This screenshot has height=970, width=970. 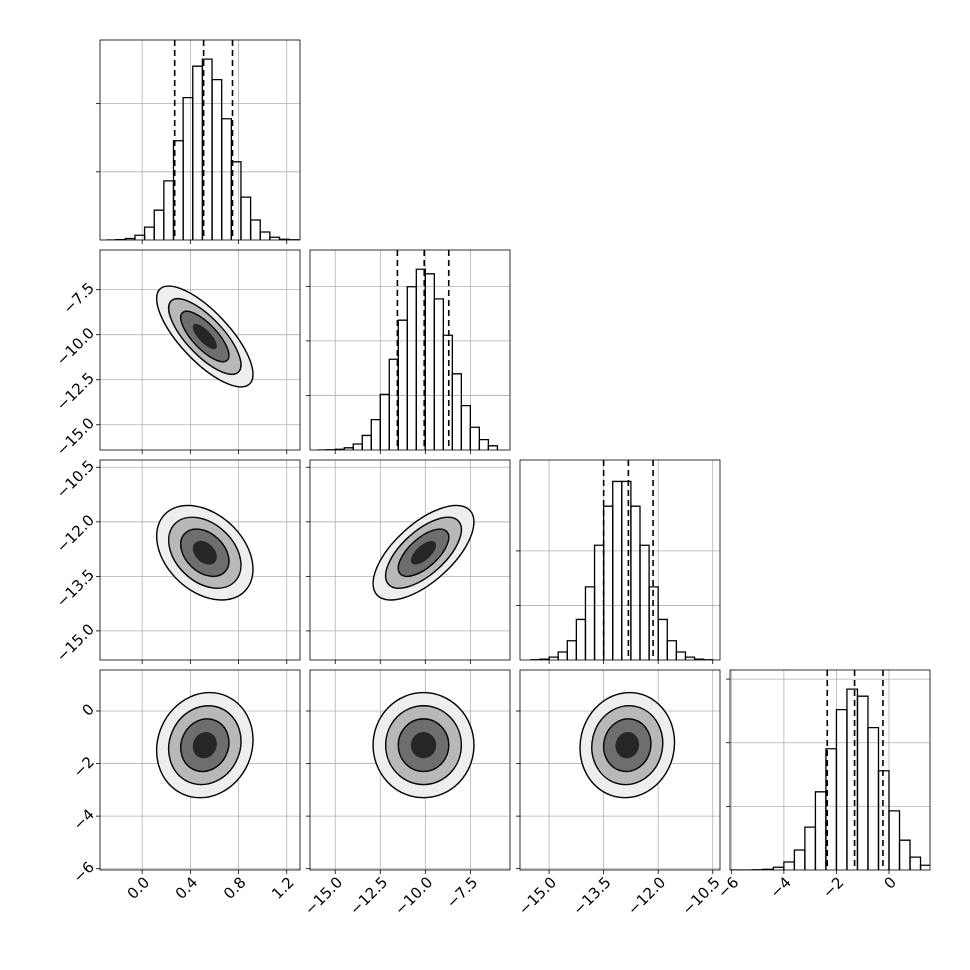 What do you see at coordinates (462, 892) in the screenshot?
I see `x-tick-label: −7.5` at bounding box center [462, 892].